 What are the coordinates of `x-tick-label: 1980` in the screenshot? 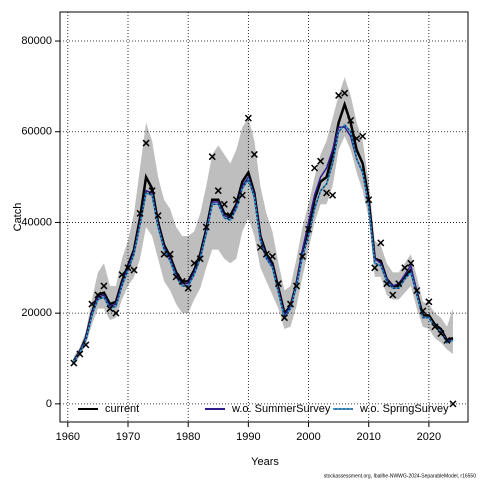 It's located at (188, 437).